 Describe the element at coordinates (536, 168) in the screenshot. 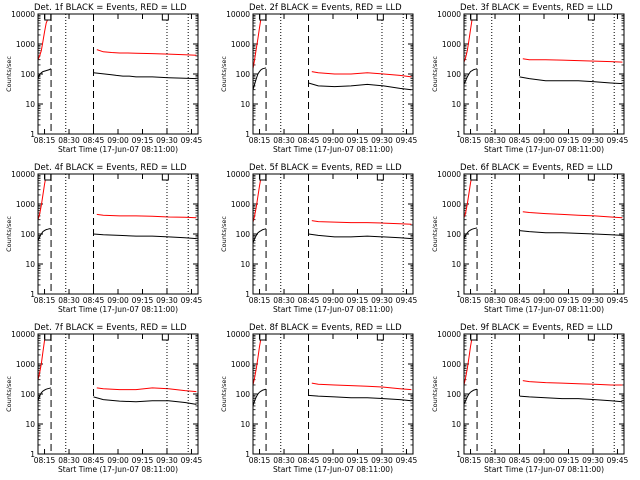

I see `panel-title: Det. 6f BLACK = Events, RED = LLD` at that location.